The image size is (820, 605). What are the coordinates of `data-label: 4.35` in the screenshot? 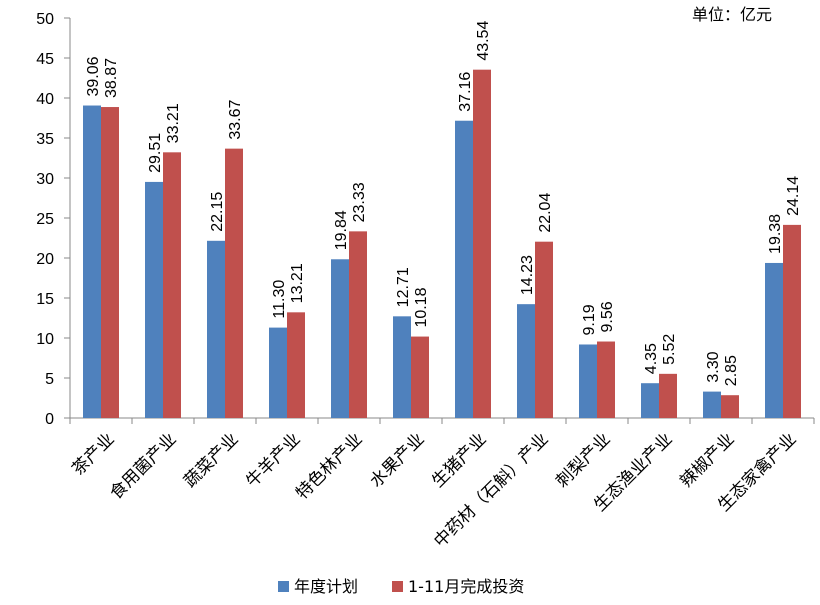 It's located at (651, 358).